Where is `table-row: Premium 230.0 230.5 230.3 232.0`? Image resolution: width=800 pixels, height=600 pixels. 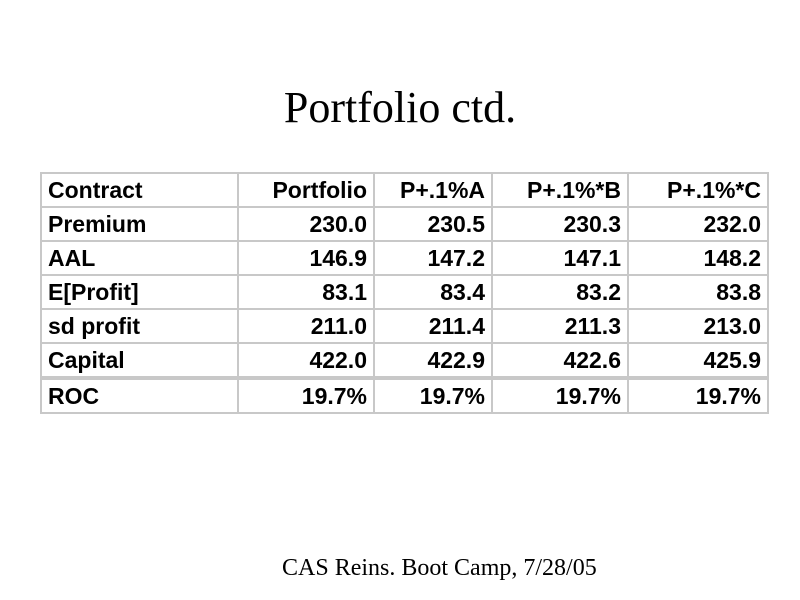 table-row: Premium 230.0 230.5 230.3 232.0 is located at coordinates (404, 224).